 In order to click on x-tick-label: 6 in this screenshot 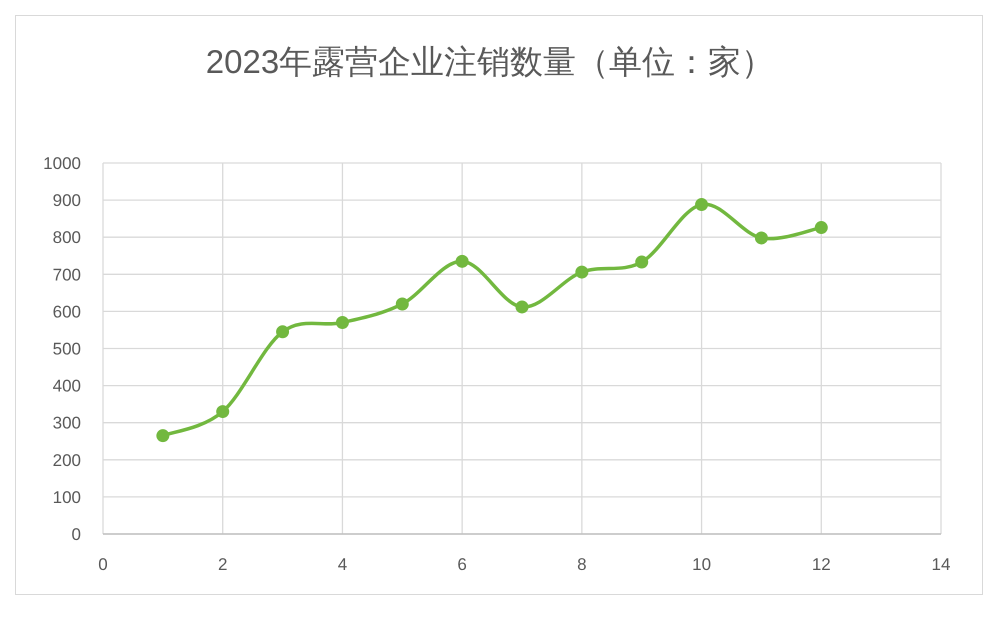, I will do `click(462, 564)`.